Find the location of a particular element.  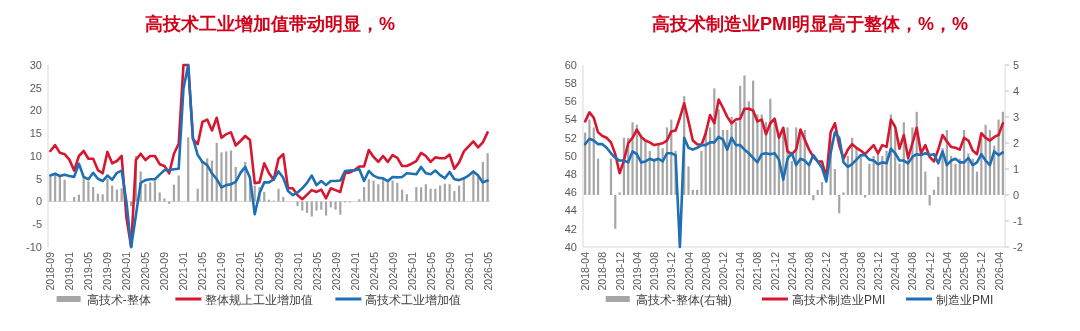

x-tick-label: 2024-12 is located at coordinates (929, 271).